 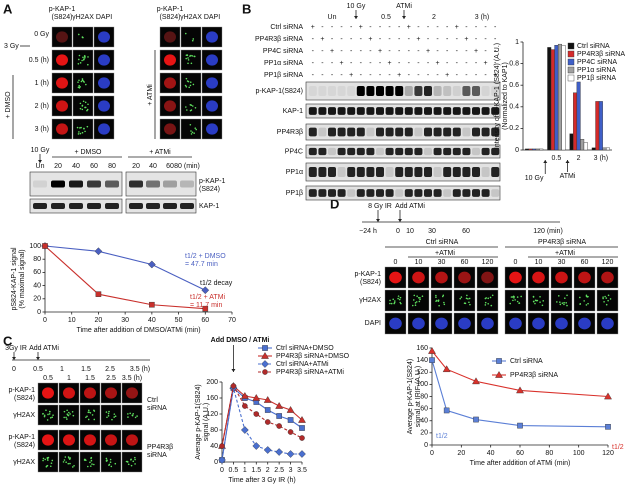 I want to click on label: Add ATMi, so click(x=44, y=348).